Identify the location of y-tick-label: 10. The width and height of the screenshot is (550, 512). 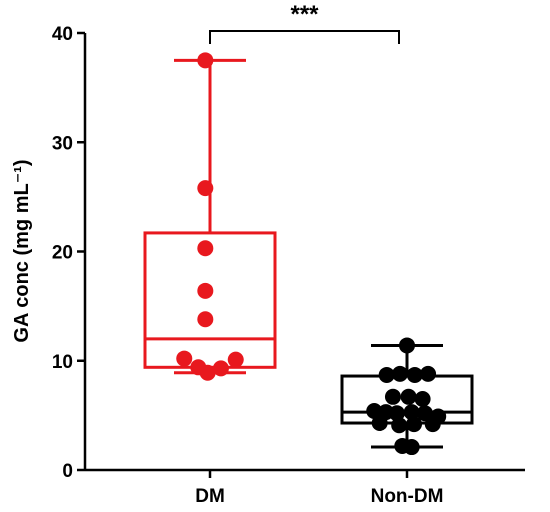
(62, 362).